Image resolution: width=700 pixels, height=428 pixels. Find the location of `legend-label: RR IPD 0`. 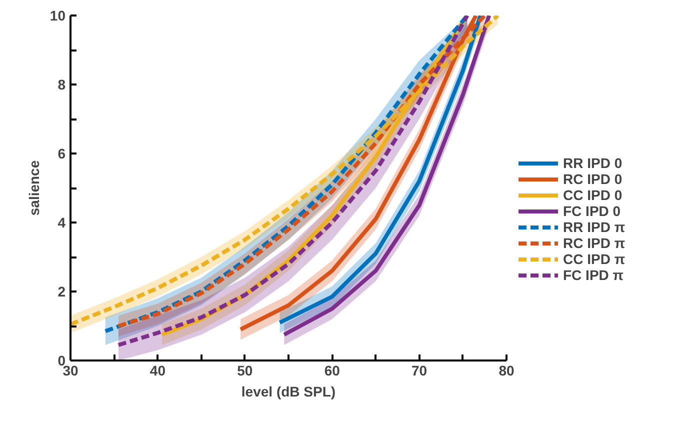

legend-label: RR IPD 0 is located at coordinates (592, 163).